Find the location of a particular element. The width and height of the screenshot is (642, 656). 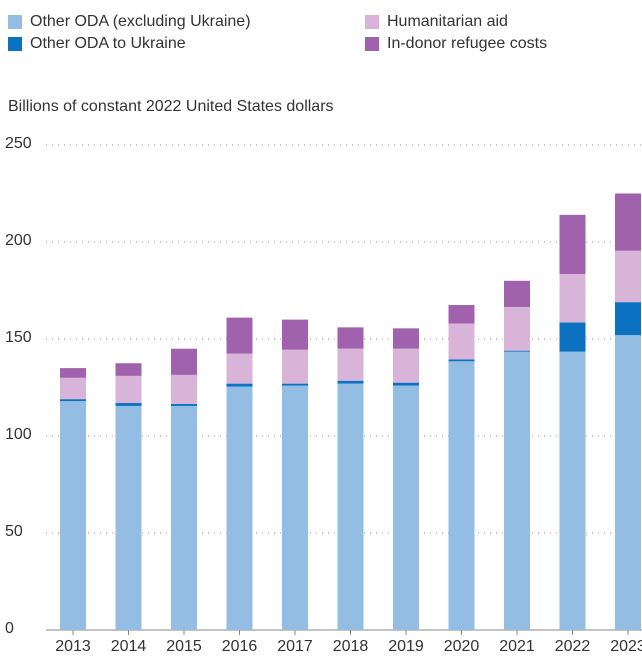

y-tick-label: 100 is located at coordinates (18, 434).